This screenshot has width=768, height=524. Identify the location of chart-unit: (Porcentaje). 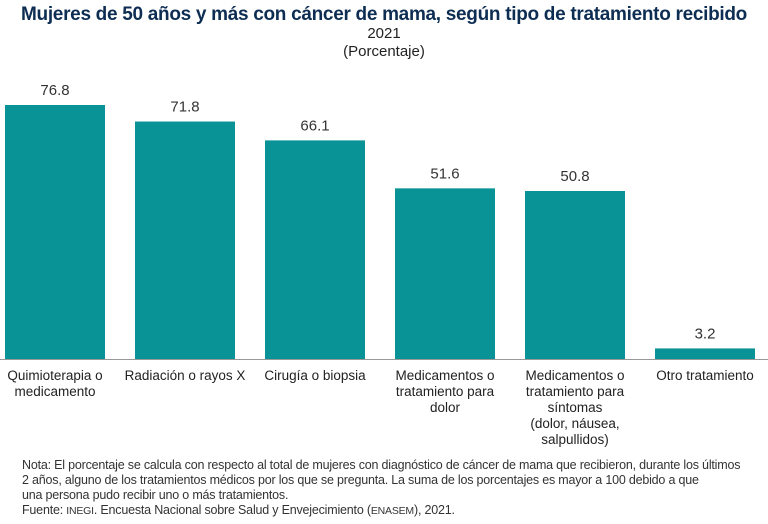
(384, 51).